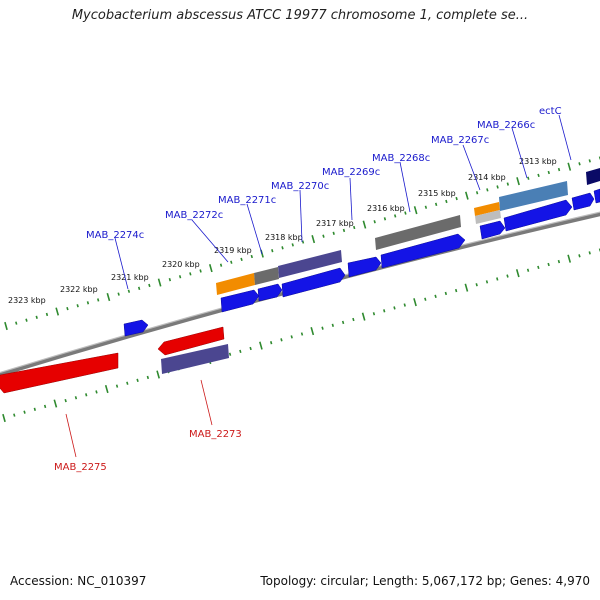 The height and width of the screenshot is (600, 600). I want to click on kbp-tick-label: 2323 kbp, so click(27, 300).